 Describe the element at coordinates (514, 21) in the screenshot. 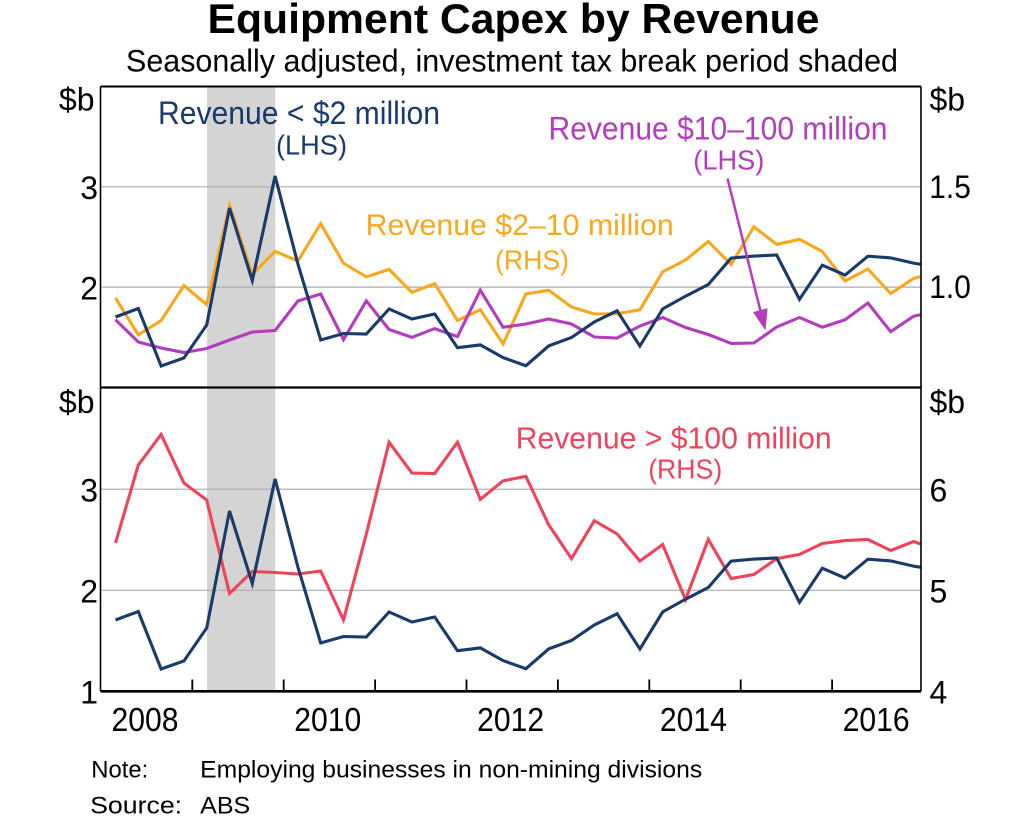

I see `svg-text: Equipment Capex by Revenue` at that location.